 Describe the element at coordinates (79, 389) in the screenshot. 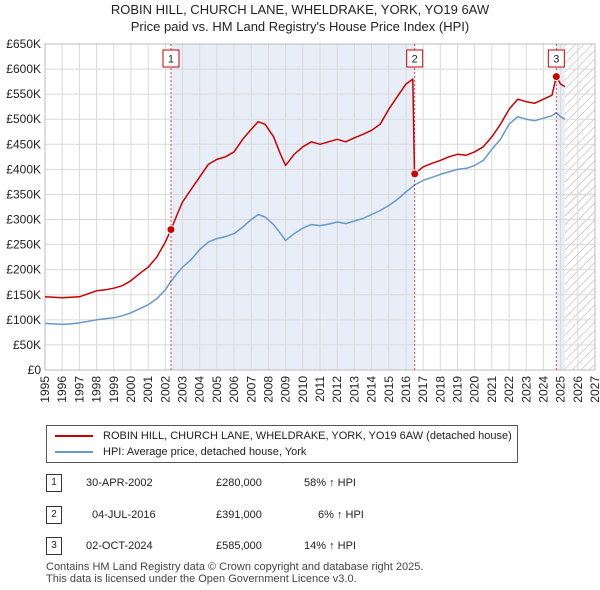

I see `x-tick-label: 1997` at that location.